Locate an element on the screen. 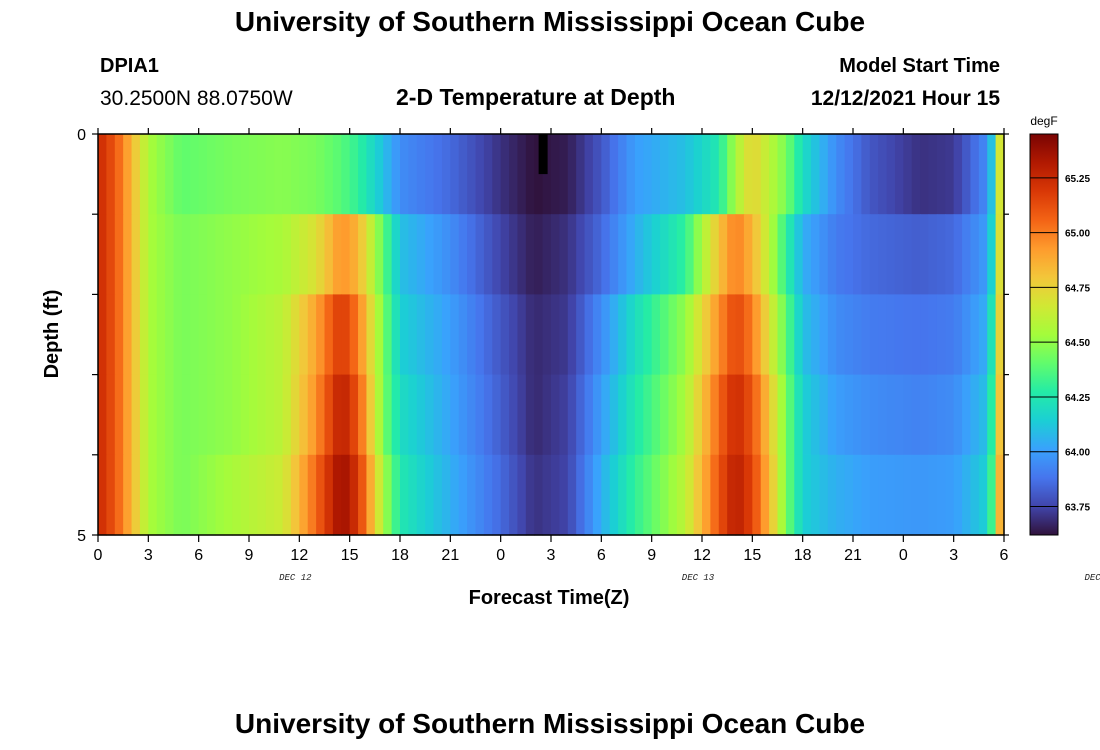 This screenshot has height=750, width=1100. colorbar-label: 64.75 is located at coordinates (1077, 288).